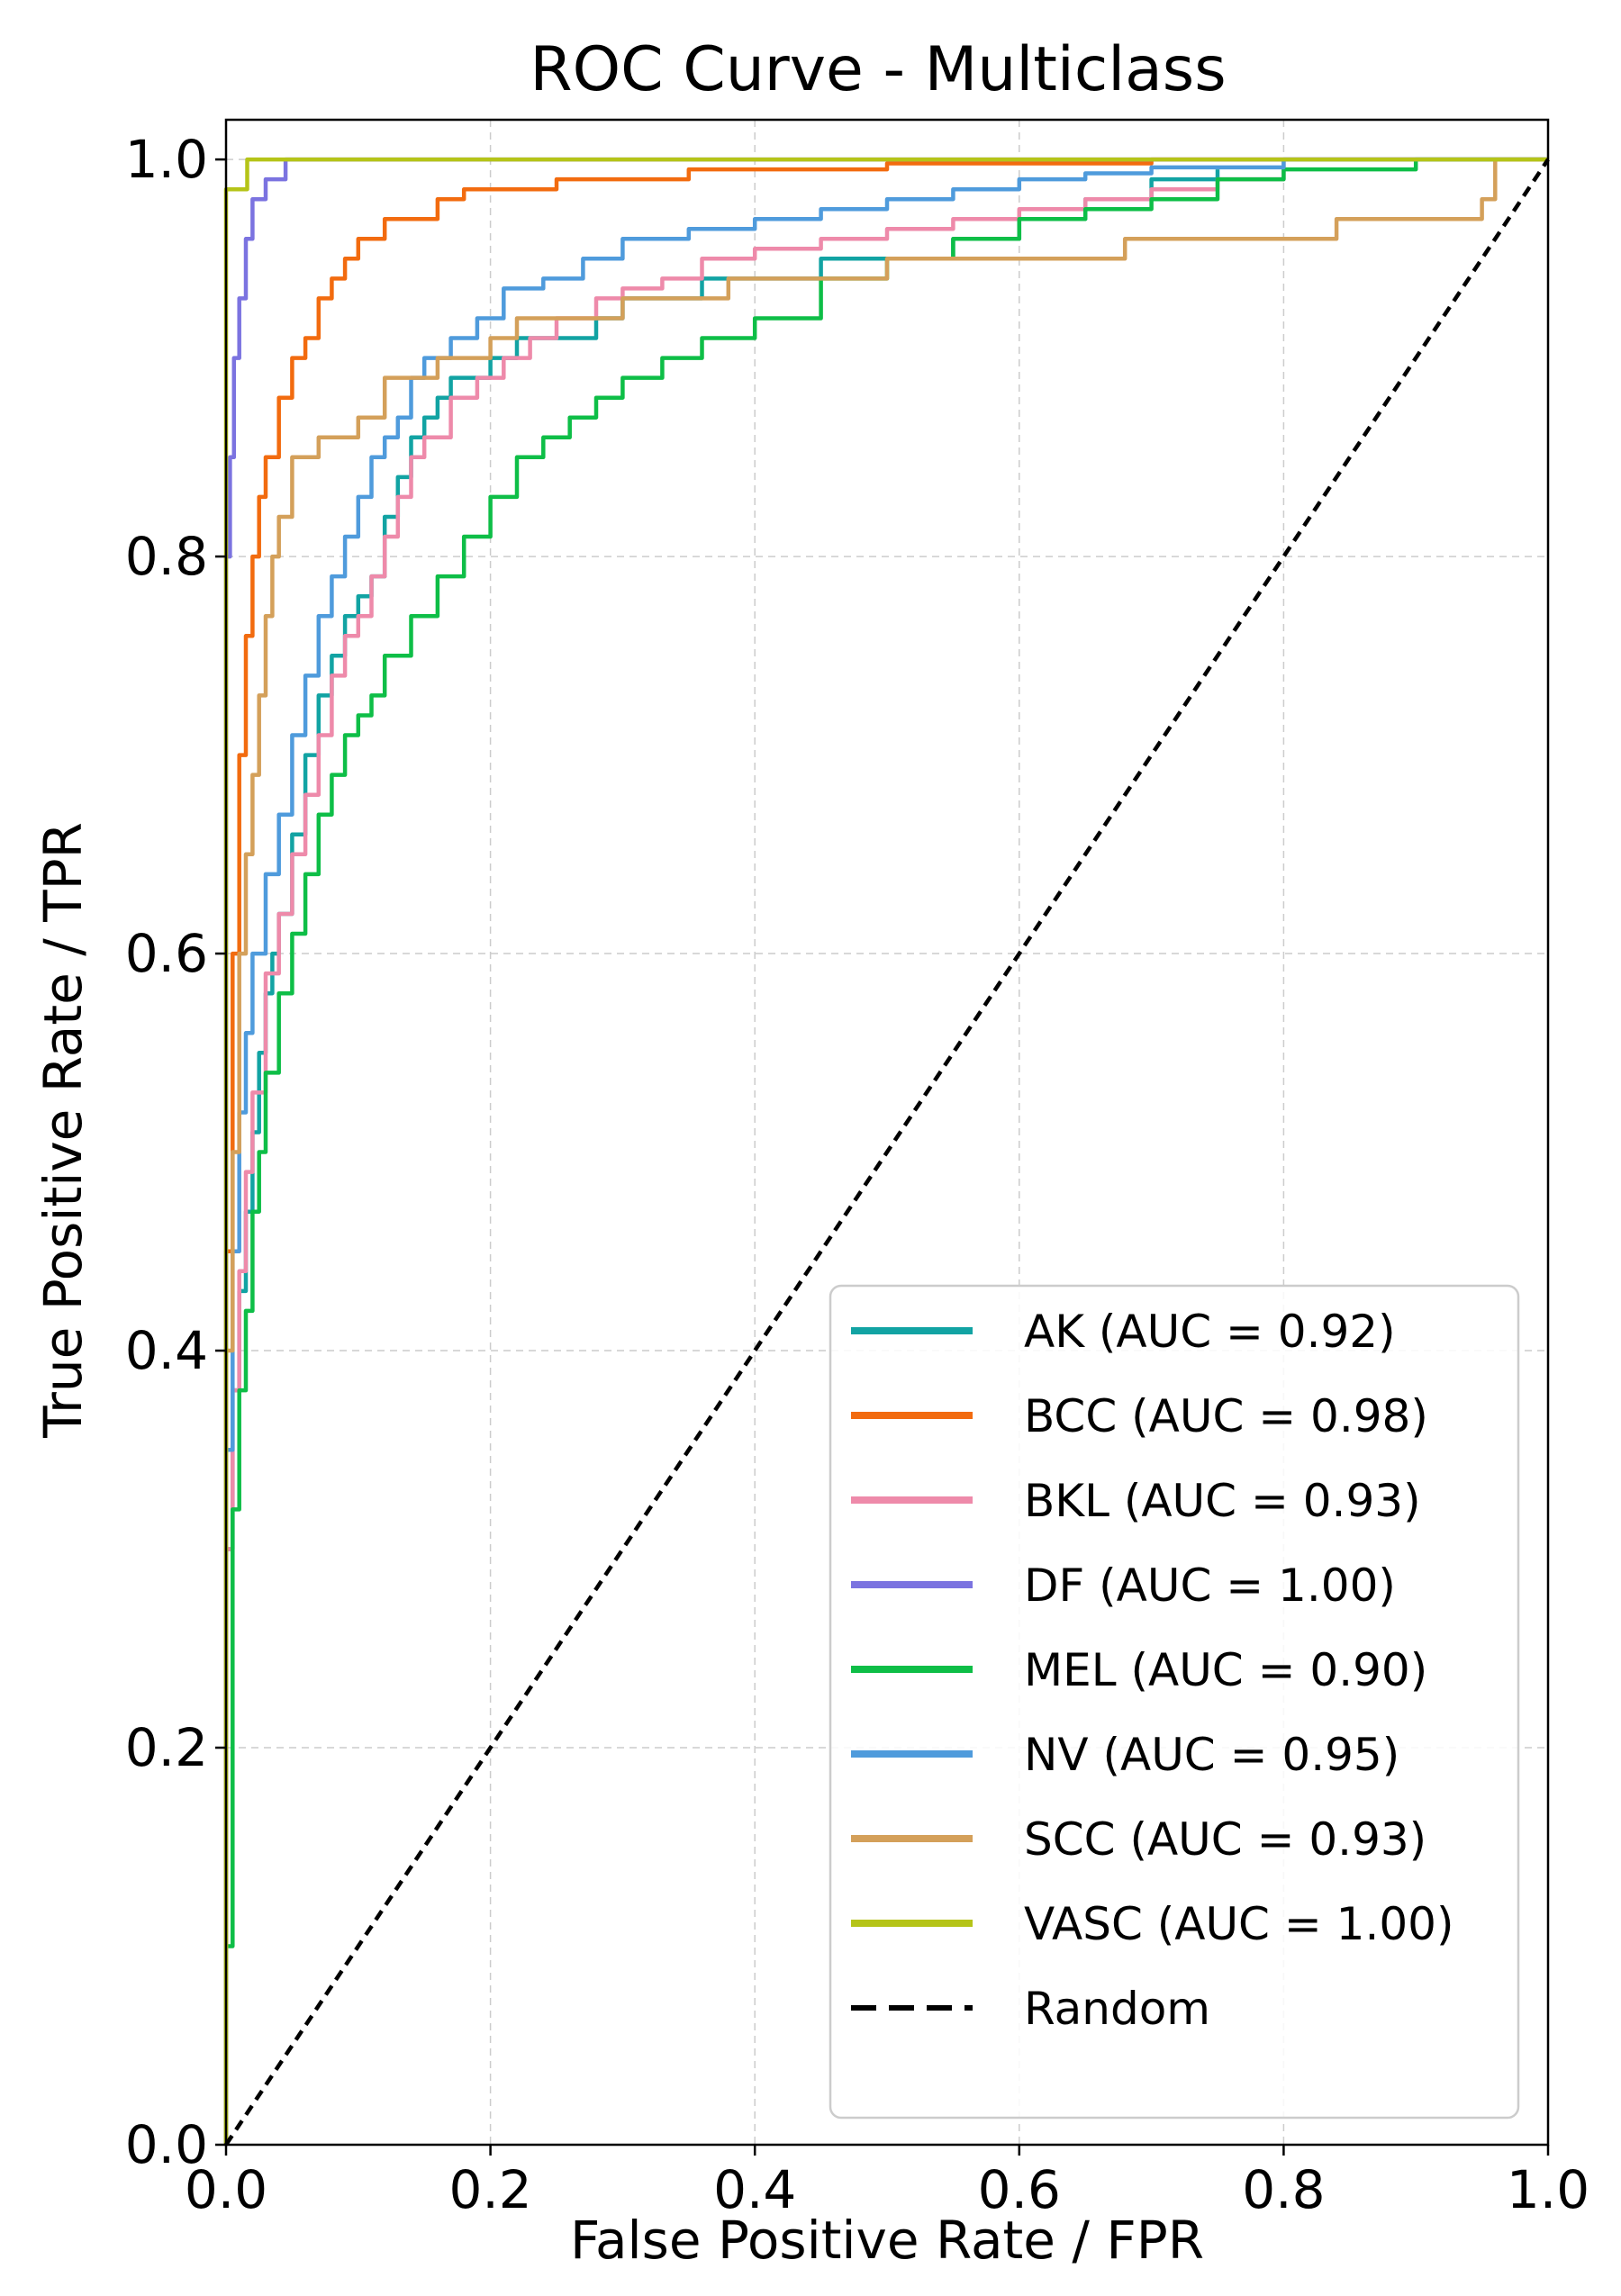 The image size is (1621, 2296). What do you see at coordinates (63, 1130) in the screenshot?
I see `y-axis-label: True Positive Rate / TPR` at bounding box center [63, 1130].